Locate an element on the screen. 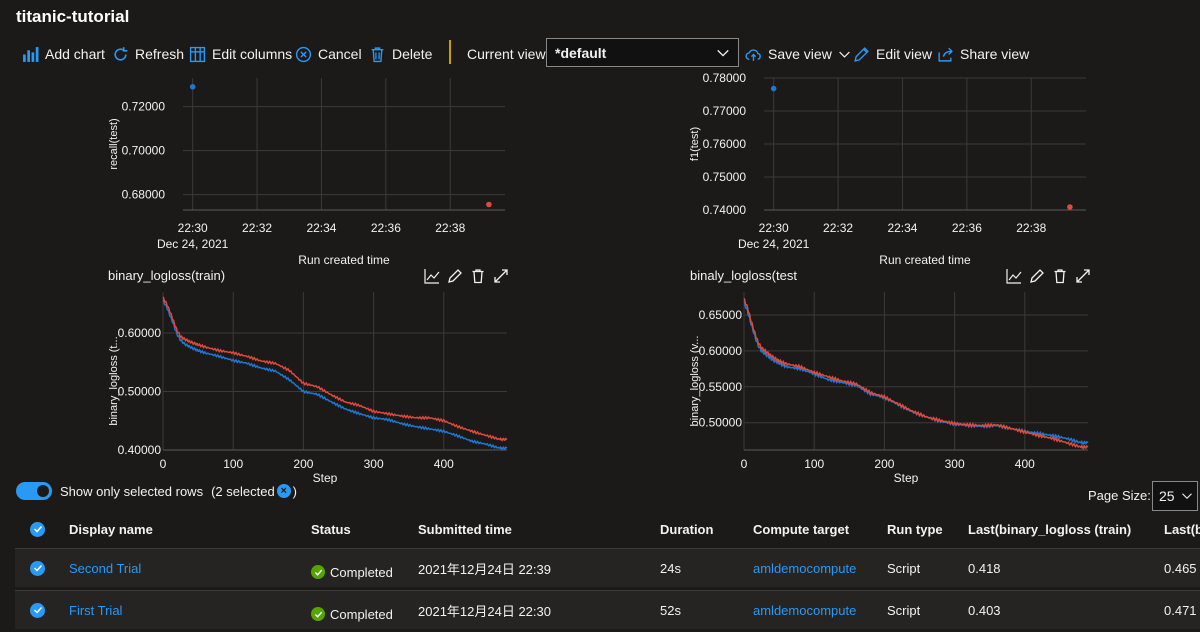 The height and width of the screenshot is (632, 1200). y-tick-label: 0.72000 is located at coordinates (144, 107).